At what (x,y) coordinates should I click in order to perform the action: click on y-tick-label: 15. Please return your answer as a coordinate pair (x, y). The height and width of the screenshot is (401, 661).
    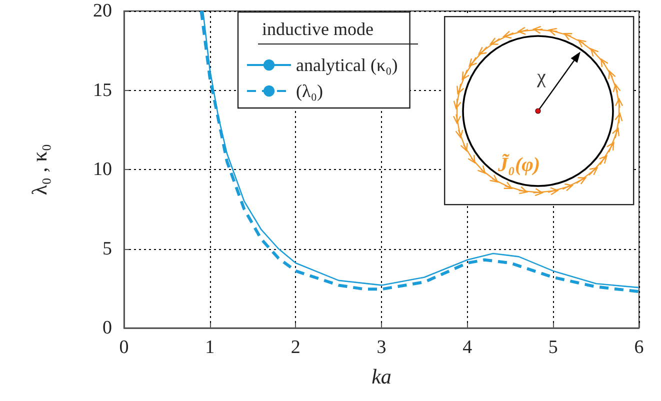
    Looking at the image, I should click on (102, 90).